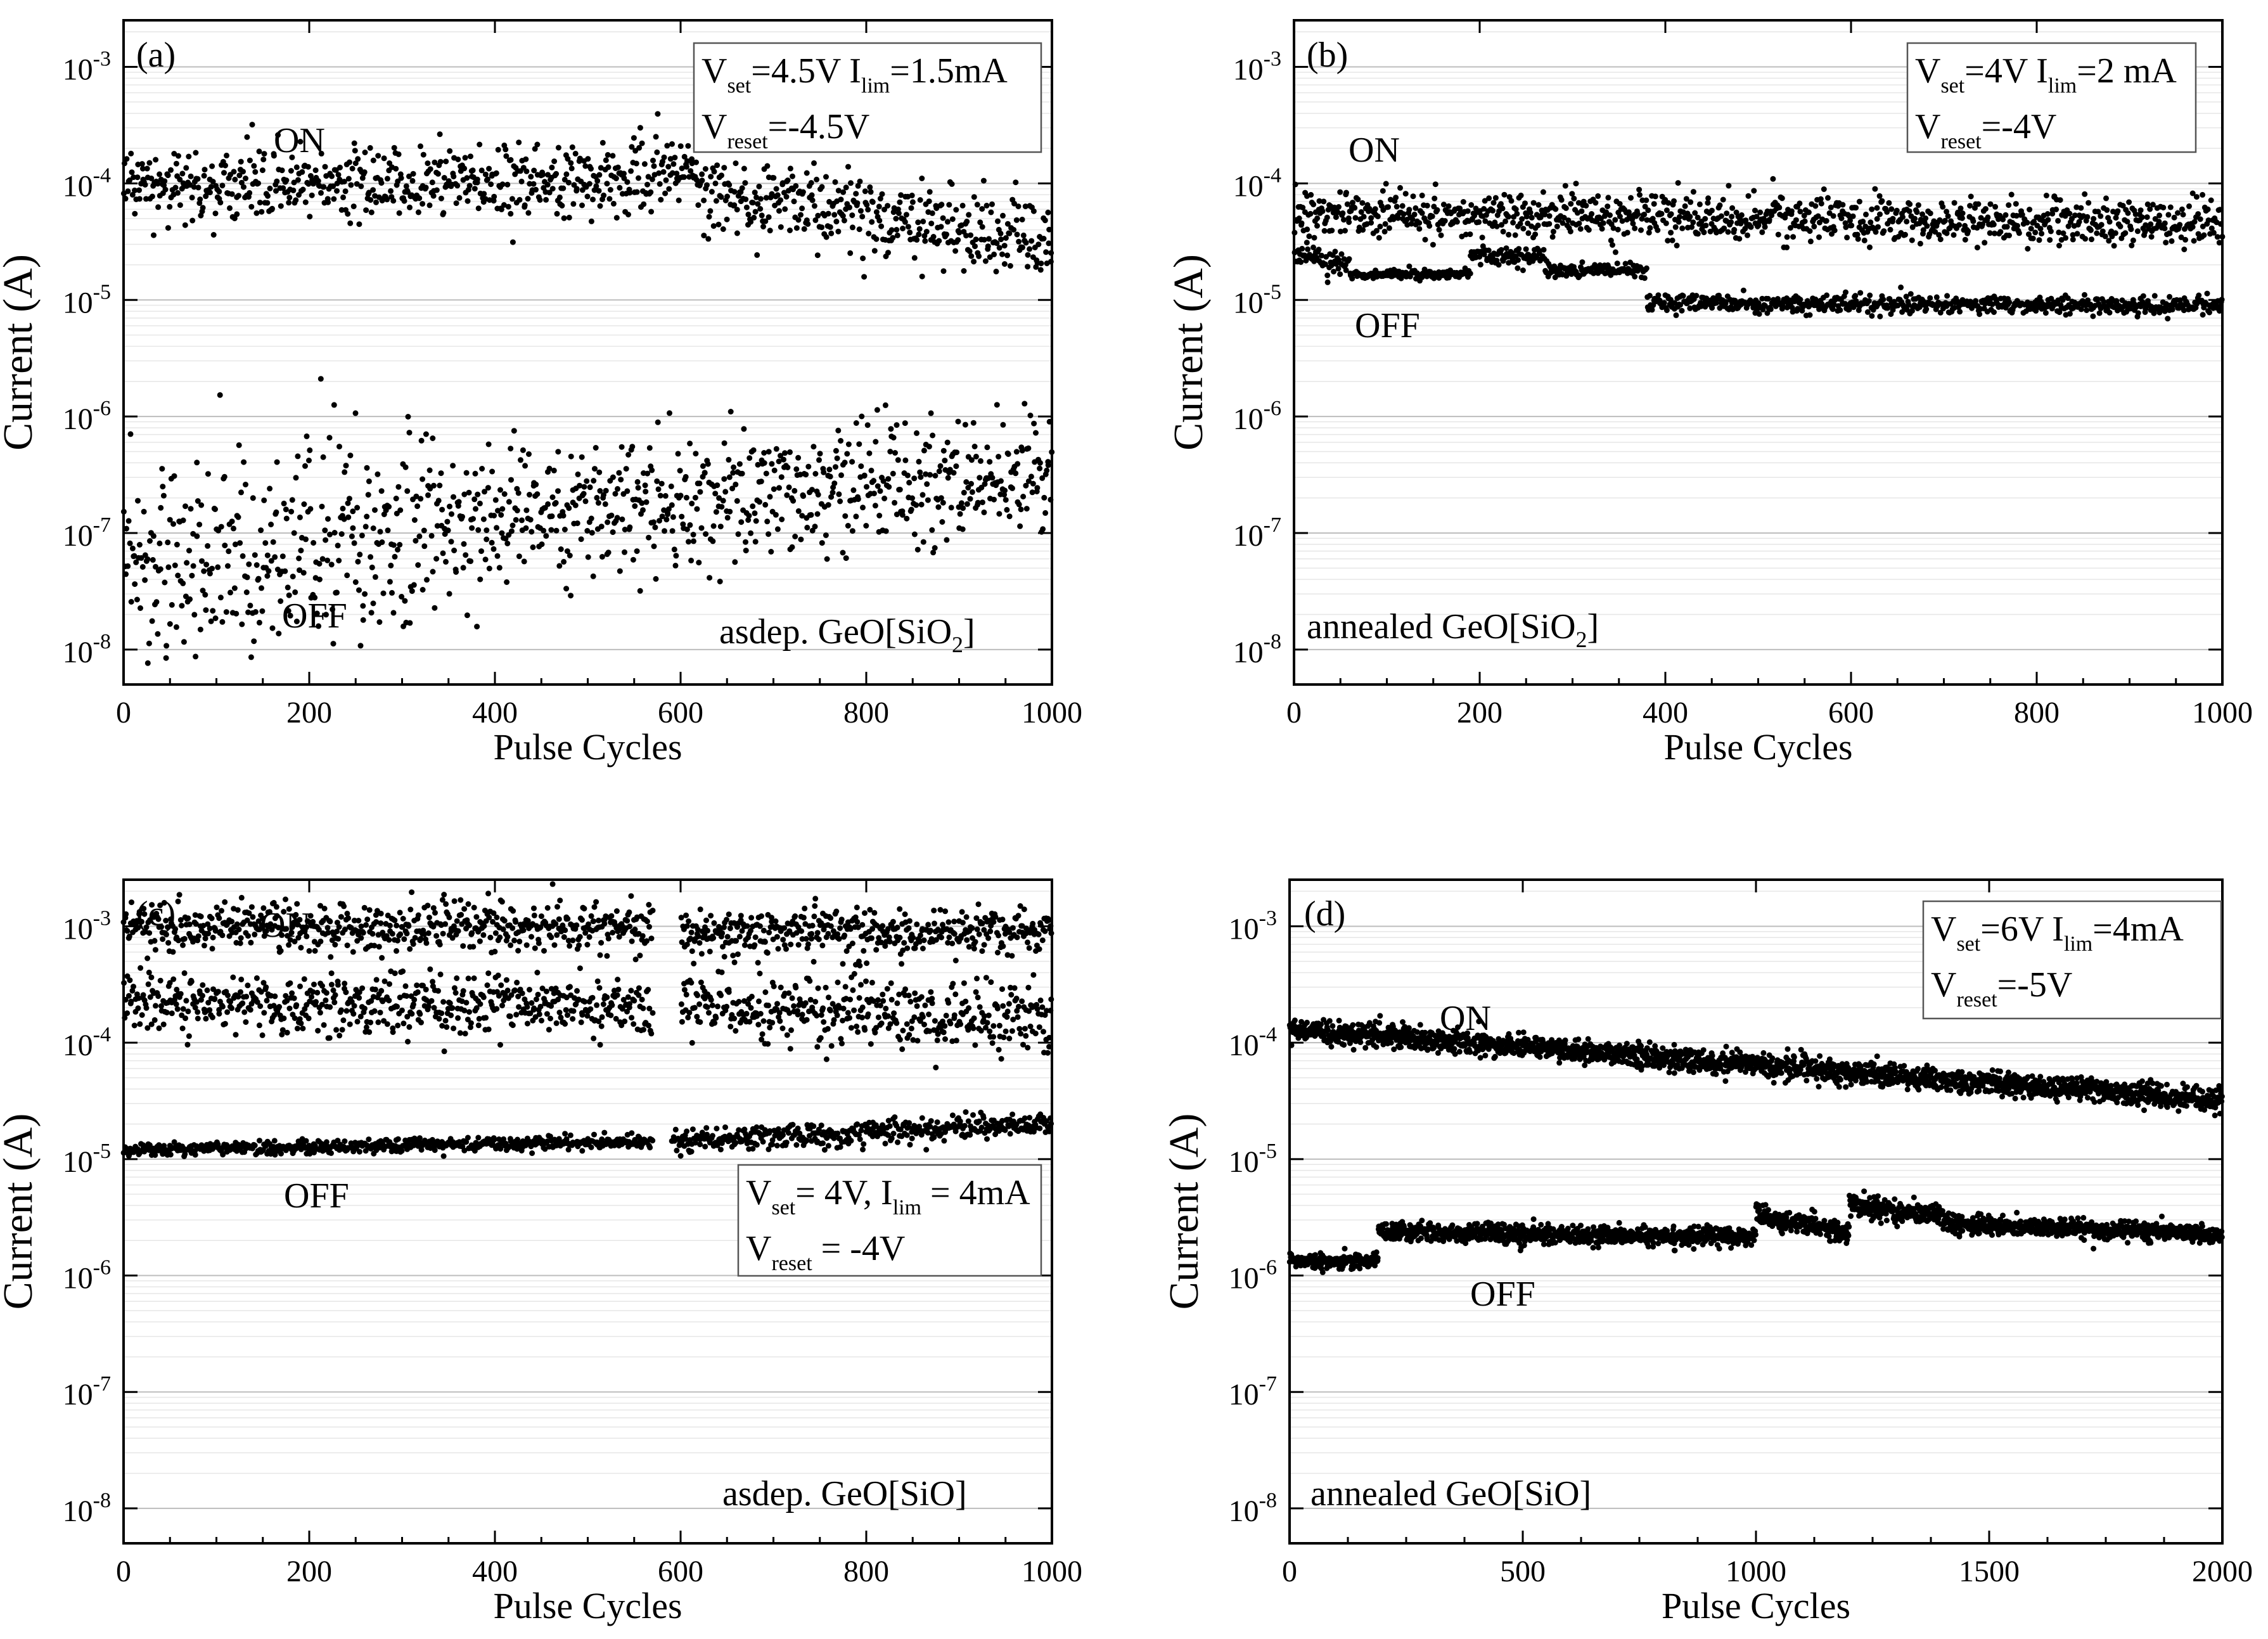 The height and width of the screenshot is (1639, 2268). I want to click on series-off, so click(1758, 281).